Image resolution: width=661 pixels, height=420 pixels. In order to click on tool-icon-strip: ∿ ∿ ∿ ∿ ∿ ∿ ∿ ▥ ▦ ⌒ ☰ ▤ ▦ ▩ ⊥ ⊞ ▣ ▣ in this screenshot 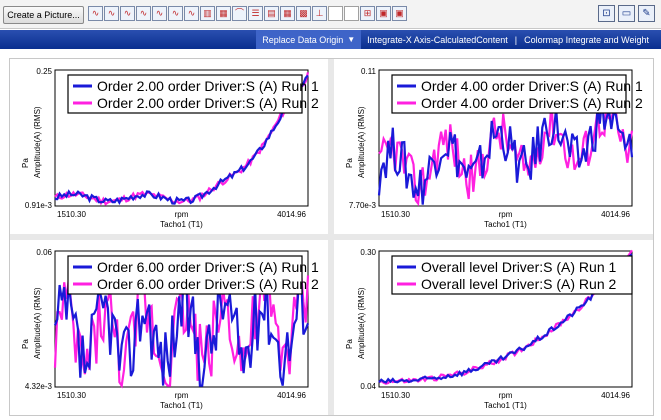, I will do `click(247, 13)`.